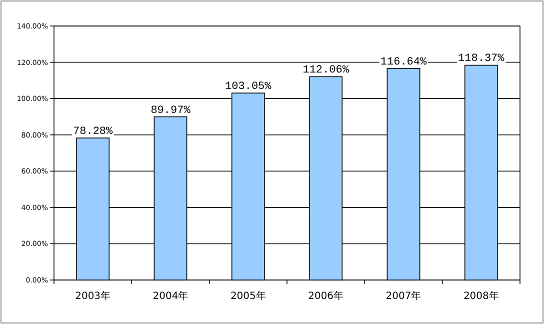 The image size is (544, 324). I want to click on x-tick-label: 2003年, so click(93, 296).